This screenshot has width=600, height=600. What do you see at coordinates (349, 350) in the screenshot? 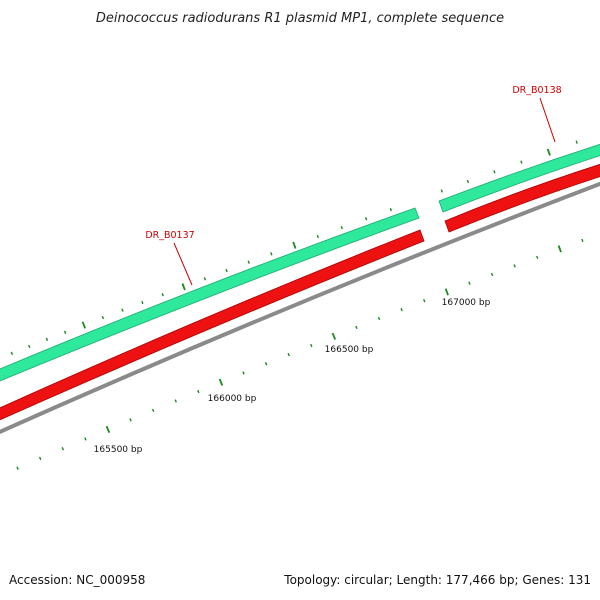
I see `position-label: 166500 bp` at bounding box center [349, 350].